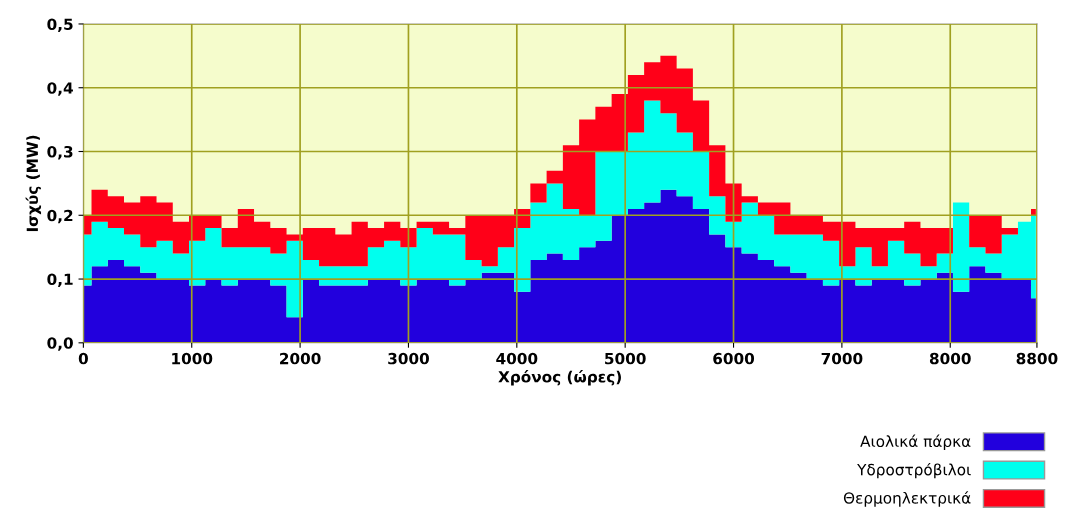  I want to click on y-axis-title: Ισχύς (MW), so click(33, 183).